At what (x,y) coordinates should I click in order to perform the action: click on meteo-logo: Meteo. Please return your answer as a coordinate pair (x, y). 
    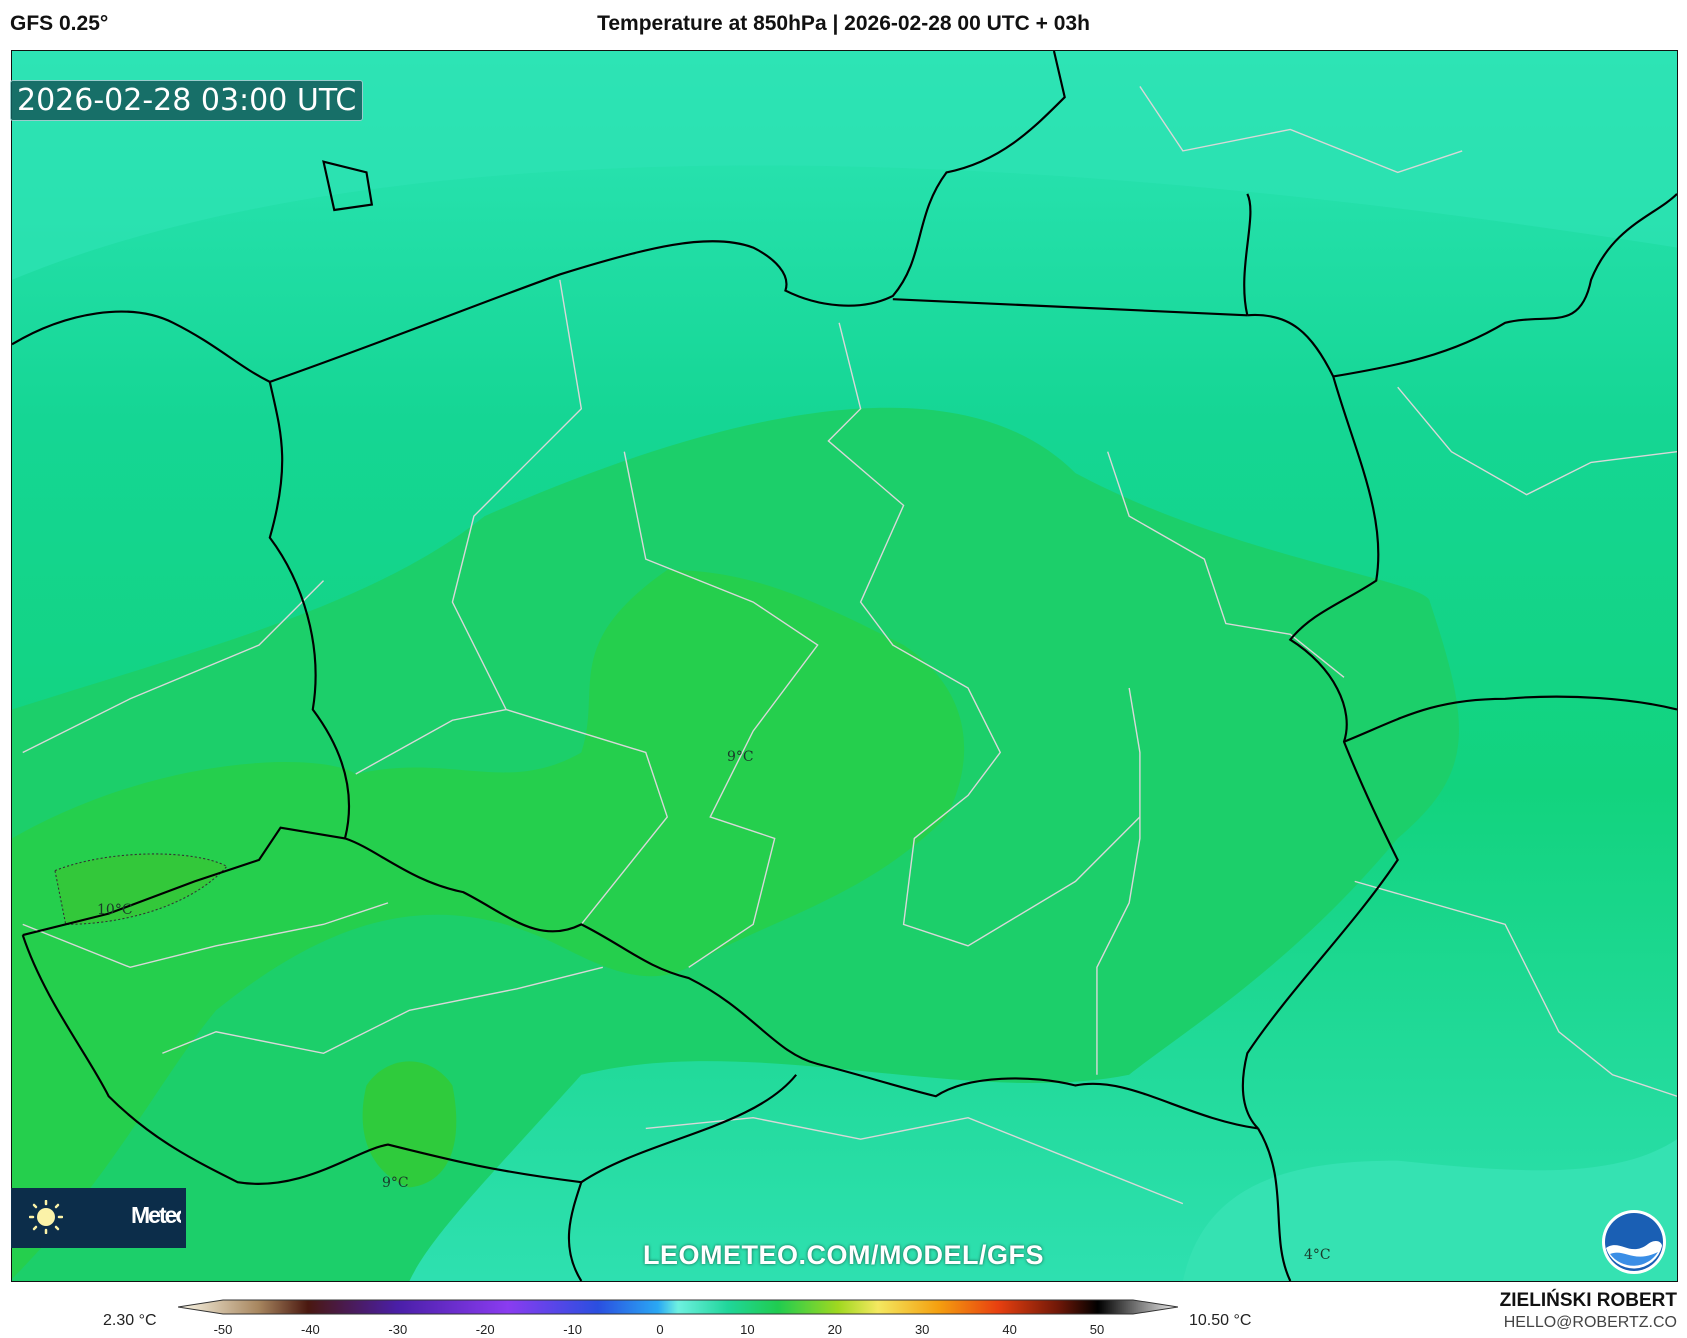
    Looking at the image, I should click on (98, 1218).